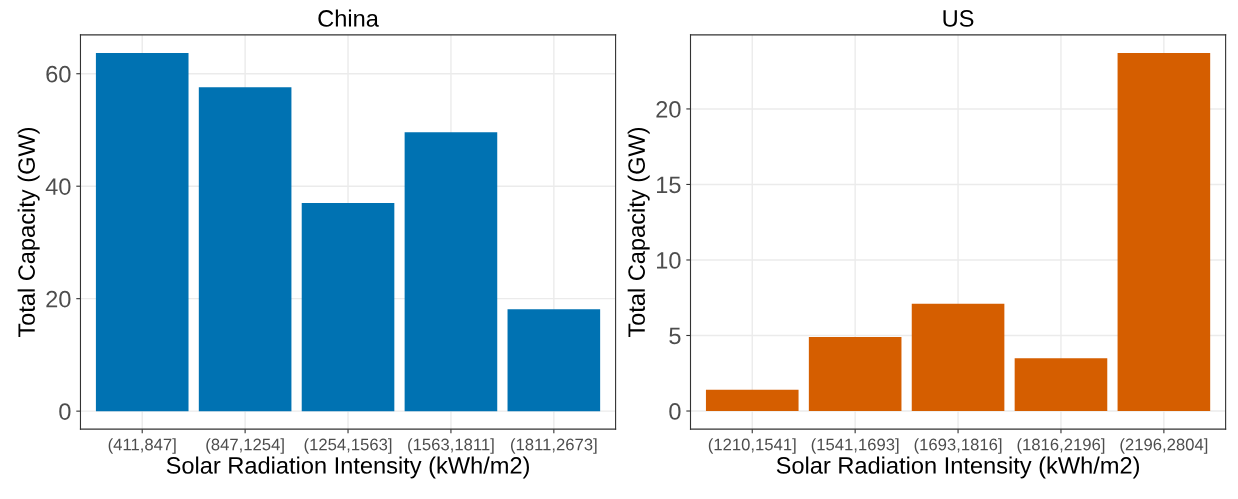 The height and width of the screenshot is (499, 1238). Describe the element at coordinates (752, 446) in the screenshot. I see `x-tick-label: (1210,1541]` at that location.